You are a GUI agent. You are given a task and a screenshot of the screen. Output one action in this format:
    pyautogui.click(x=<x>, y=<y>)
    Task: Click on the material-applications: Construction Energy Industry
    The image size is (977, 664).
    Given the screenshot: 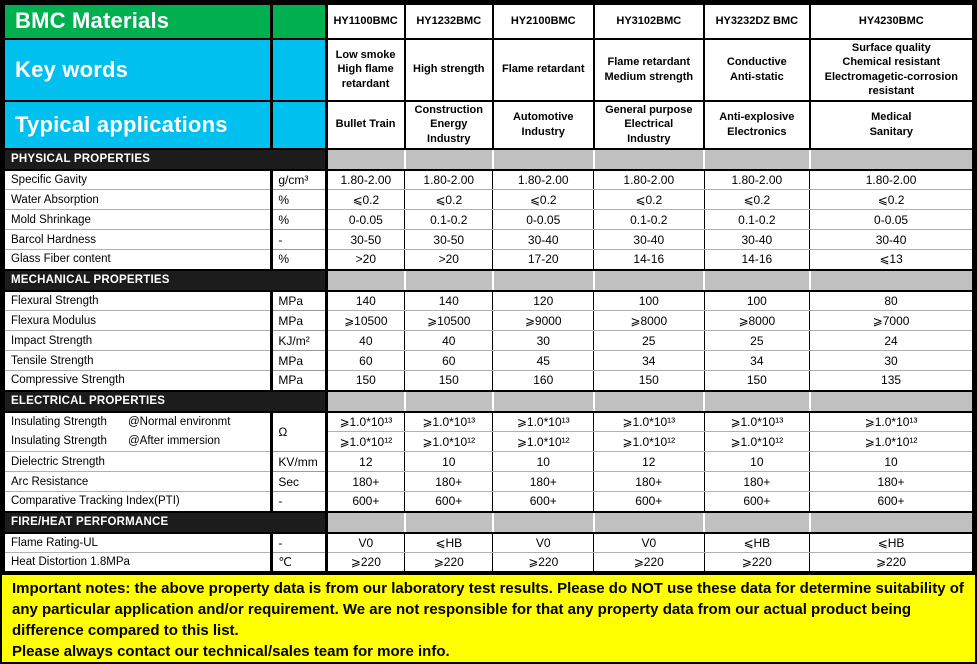 What is the action you would take?
    pyautogui.click(x=448, y=125)
    